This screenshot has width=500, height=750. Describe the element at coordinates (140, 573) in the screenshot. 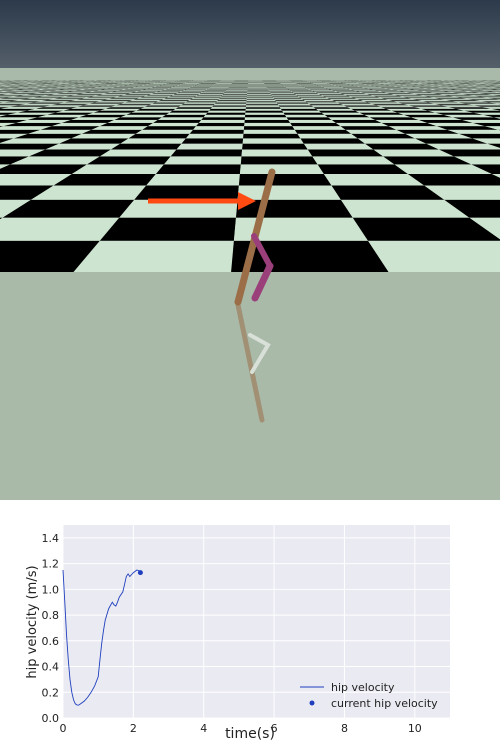

I see `current-hip-velocity-point` at that location.